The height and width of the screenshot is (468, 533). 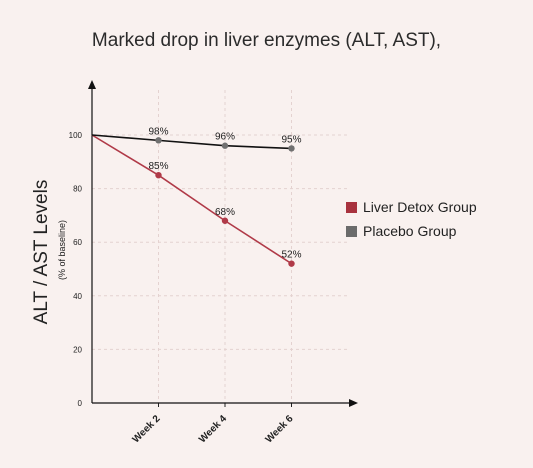 What do you see at coordinates (147, 429) in the screenshot?
I see `x-tick-label: Week 2` at bounding box center [147, 429].